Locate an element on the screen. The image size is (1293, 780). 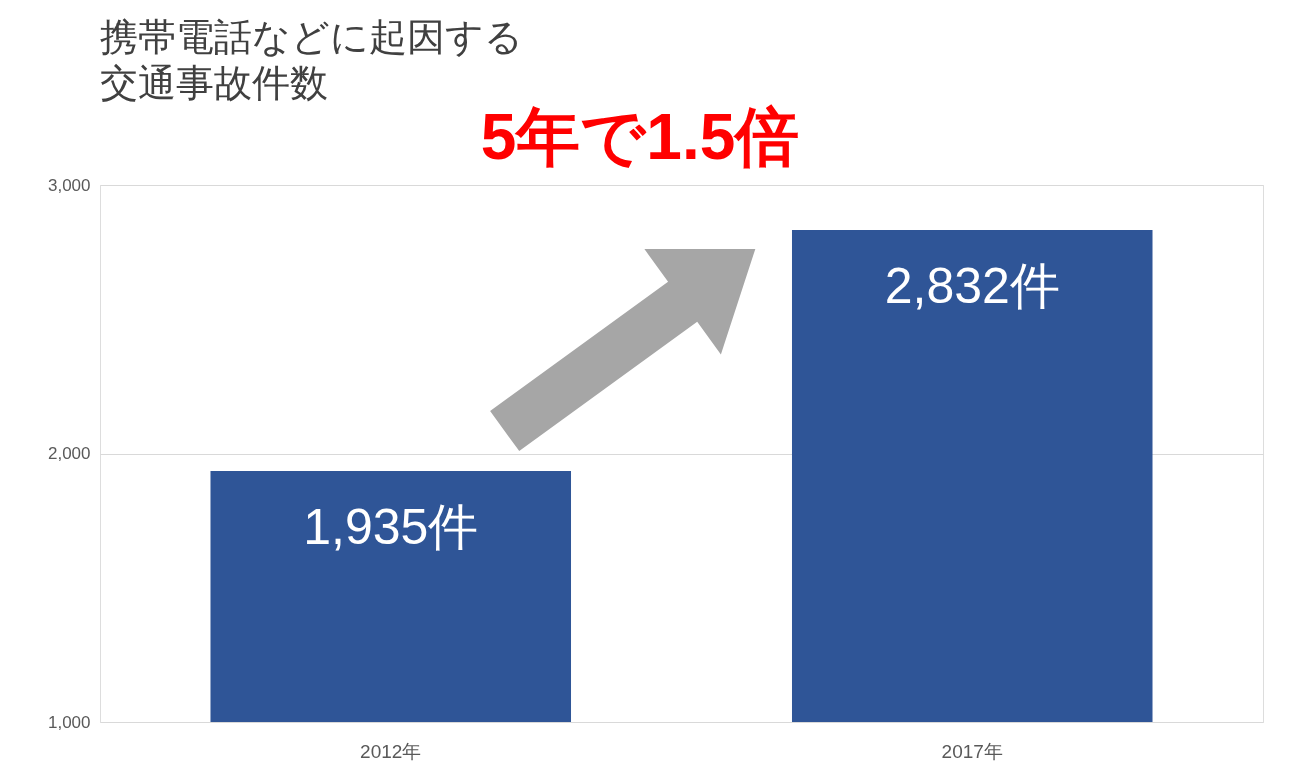
y-tick-label: 1,000 is located at coordinates (69, 722).